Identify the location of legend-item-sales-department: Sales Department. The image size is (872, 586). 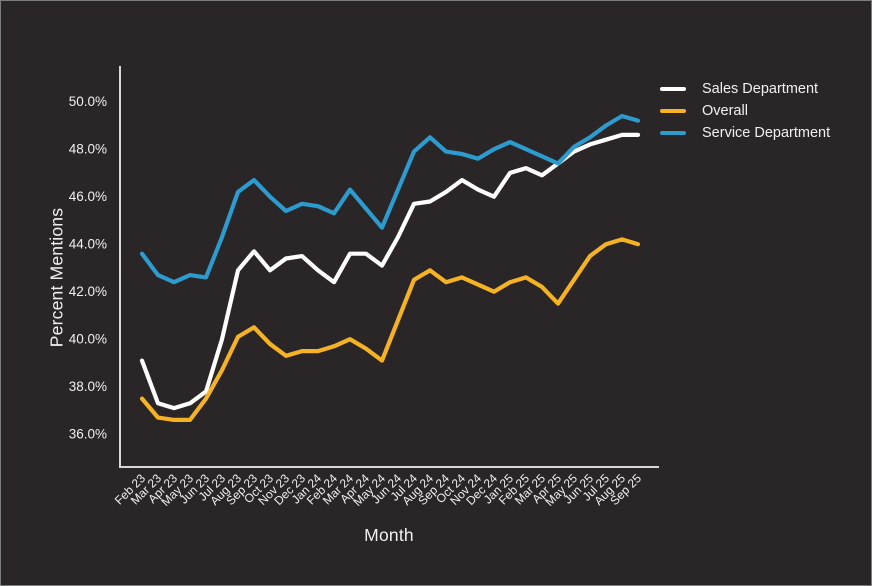
(745, 89).